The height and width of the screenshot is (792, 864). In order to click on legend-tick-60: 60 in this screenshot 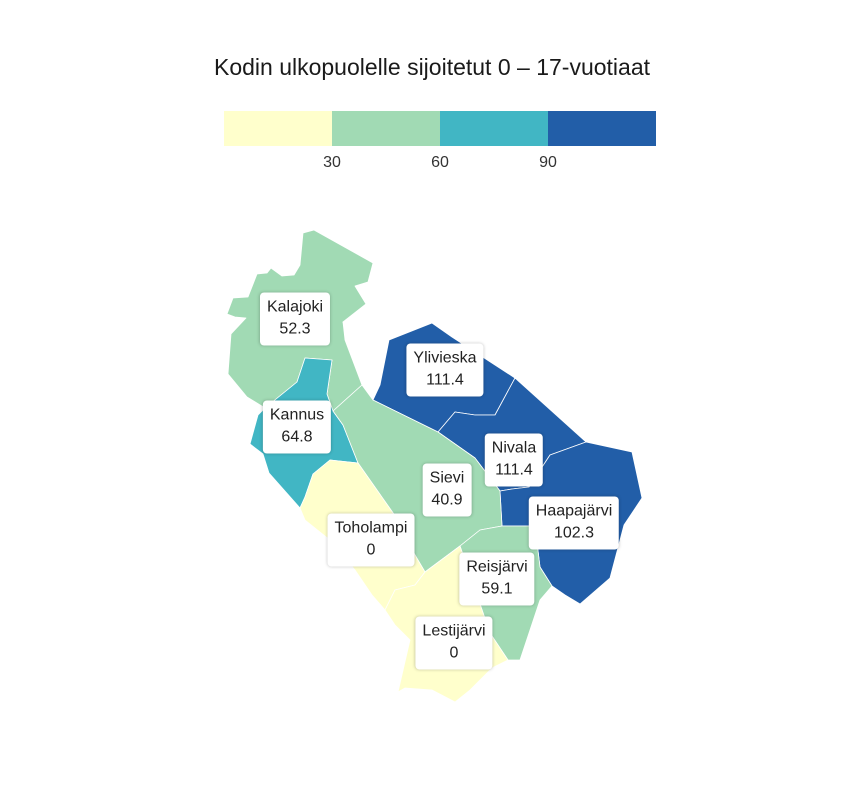, I will do `click(440, 162)`.